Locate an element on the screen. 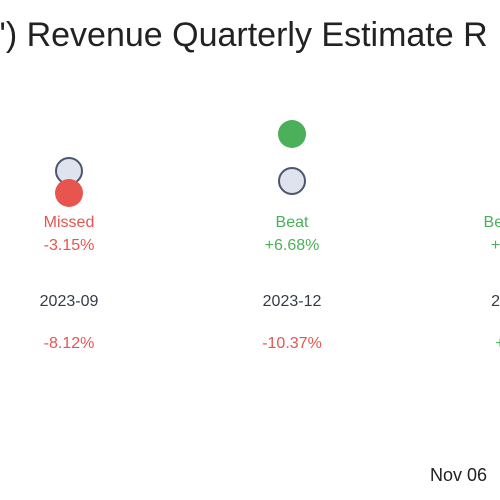  surprise-label: +6.68% is located at coordinates (292, 245).